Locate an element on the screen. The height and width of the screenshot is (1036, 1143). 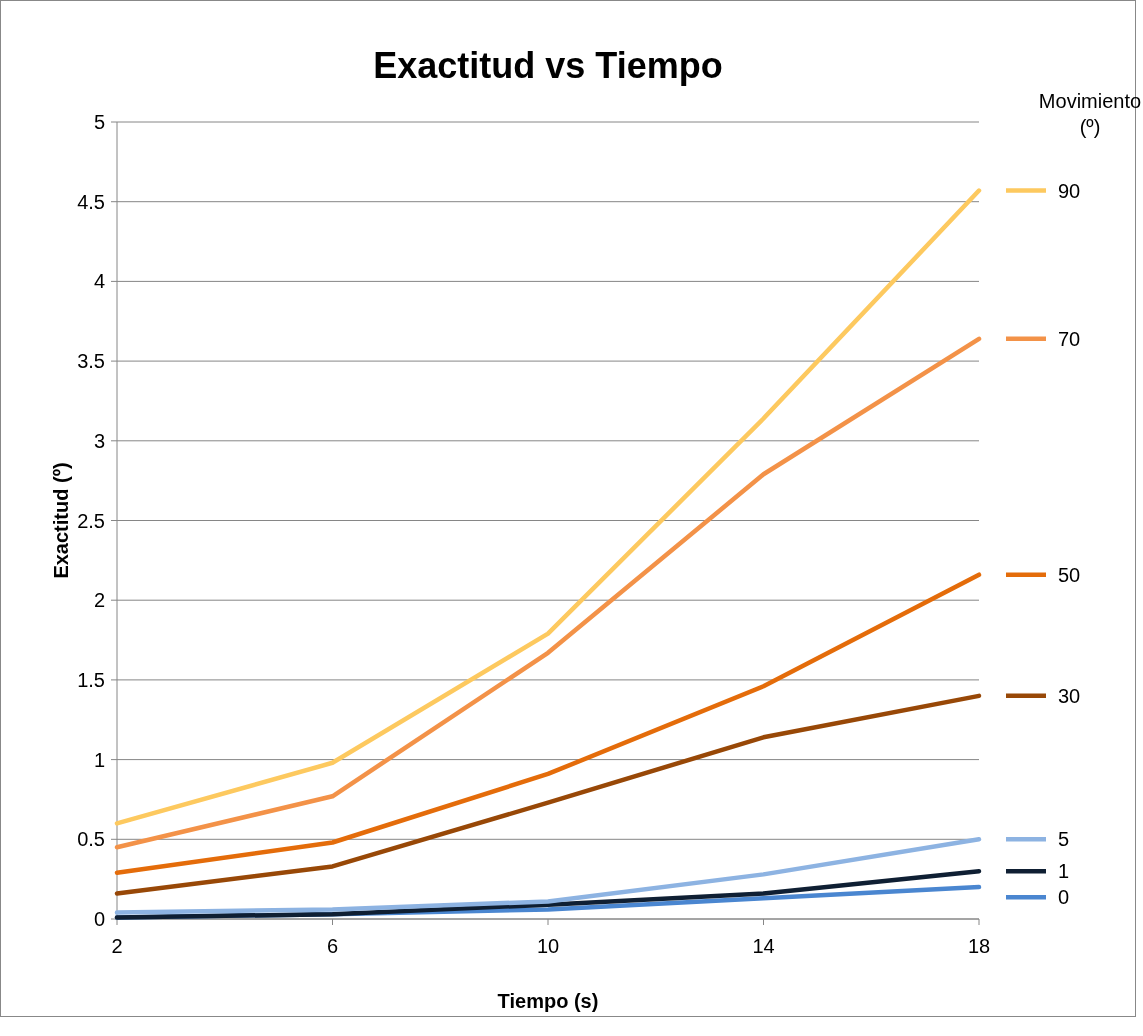
x-tick-label: 18 is located at coordinates (979, 946).